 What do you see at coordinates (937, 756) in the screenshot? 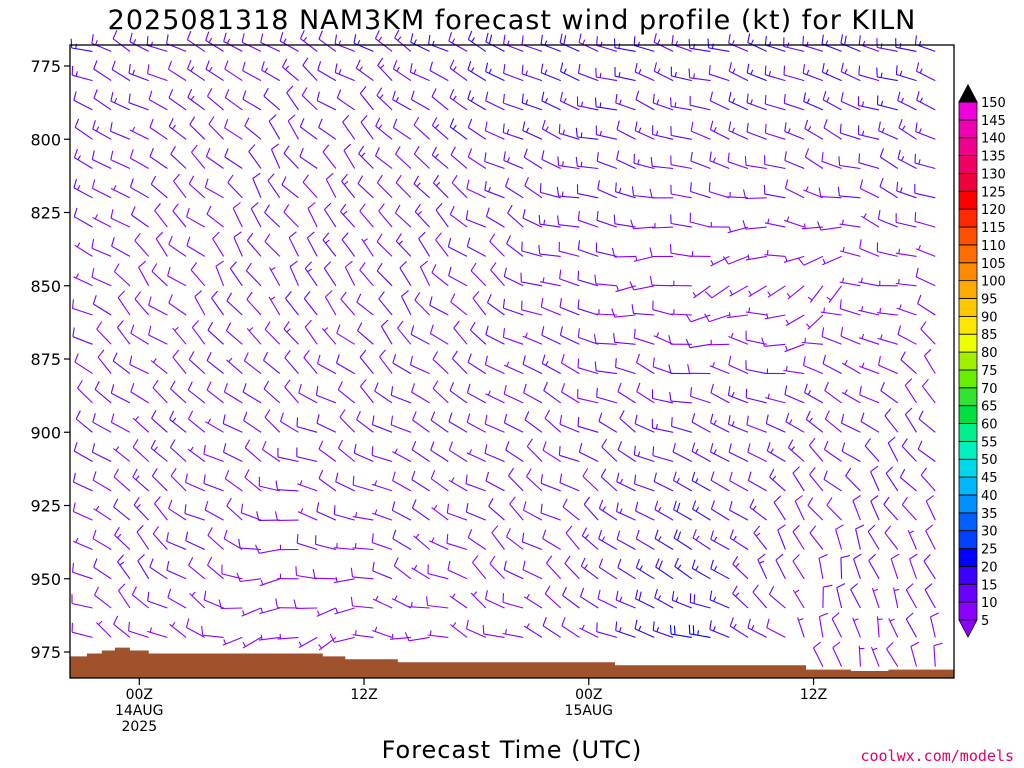
I see `credit-text: coolwx.com/models` at bounding box center [937, 756].